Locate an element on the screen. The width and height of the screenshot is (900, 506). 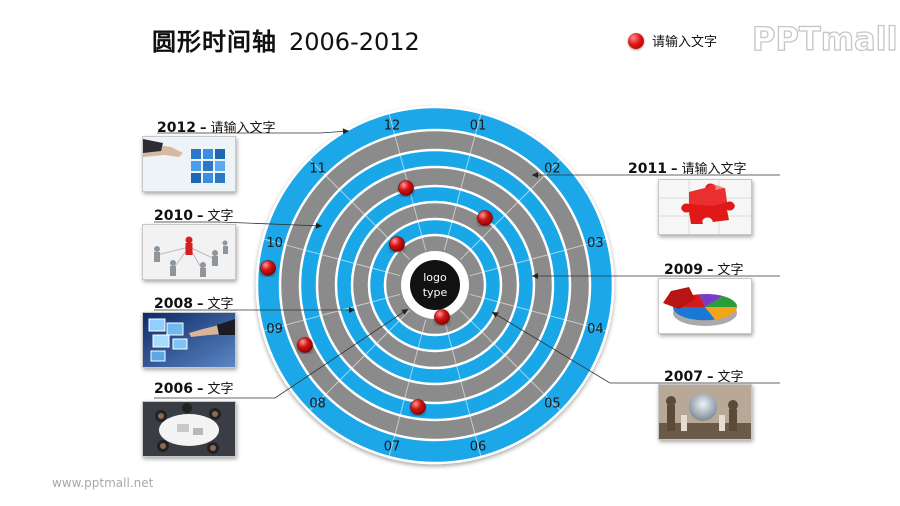
entry-image-2012 is located at coordinates (189, 164).